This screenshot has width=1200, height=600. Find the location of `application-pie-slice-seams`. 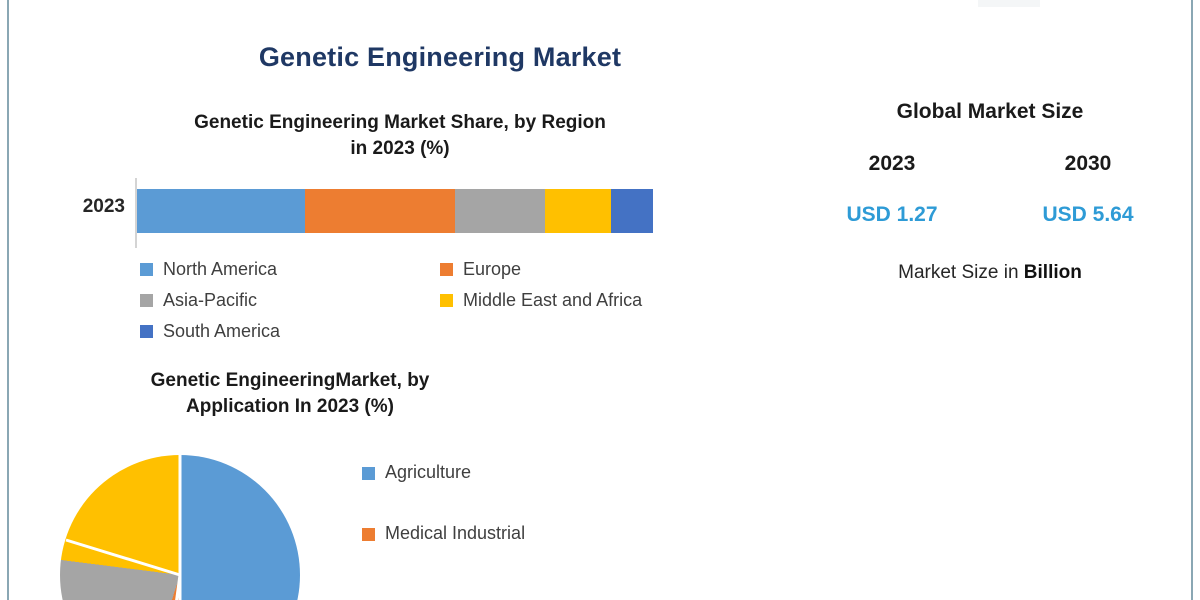

application-pie-slice-seams is located at coordinates (123, 527).